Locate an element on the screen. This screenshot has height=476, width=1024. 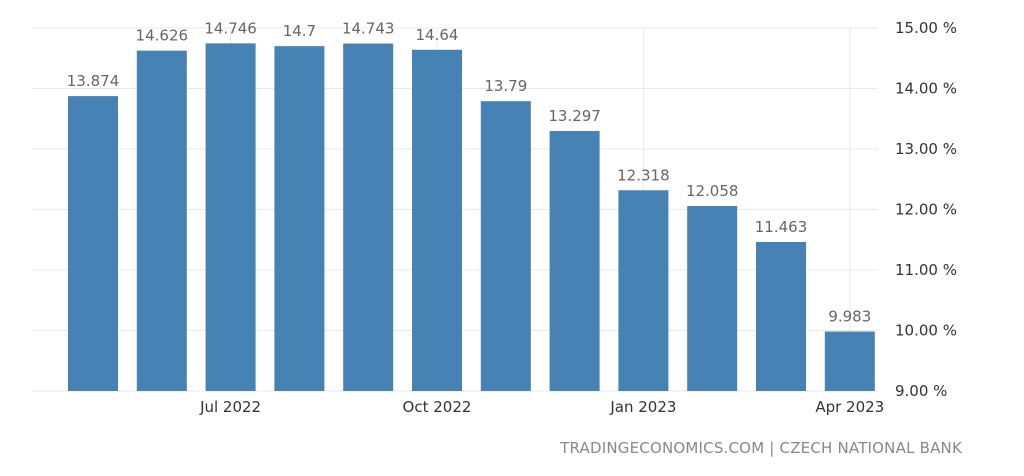
bar-value-label: 14.7 is located at coordinates (299, 31).